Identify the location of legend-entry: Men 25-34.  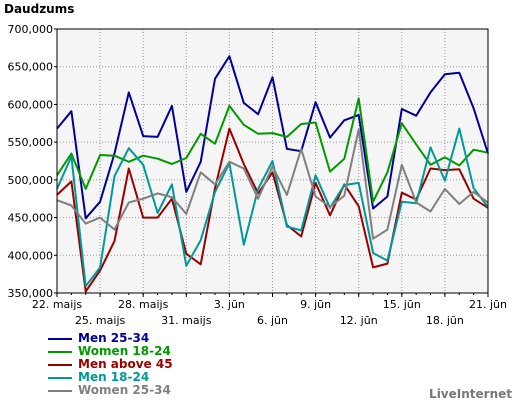
(110, 338).